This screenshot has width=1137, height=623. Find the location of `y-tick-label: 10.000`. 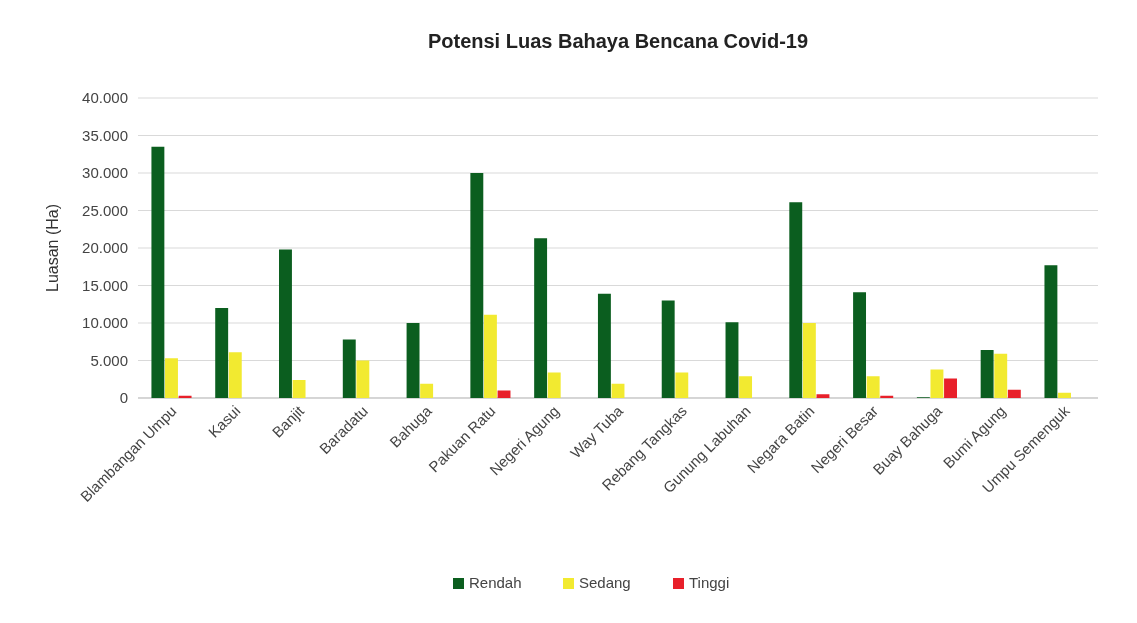

y-tick-label: 10.000 is located at coordinates (105, 323).